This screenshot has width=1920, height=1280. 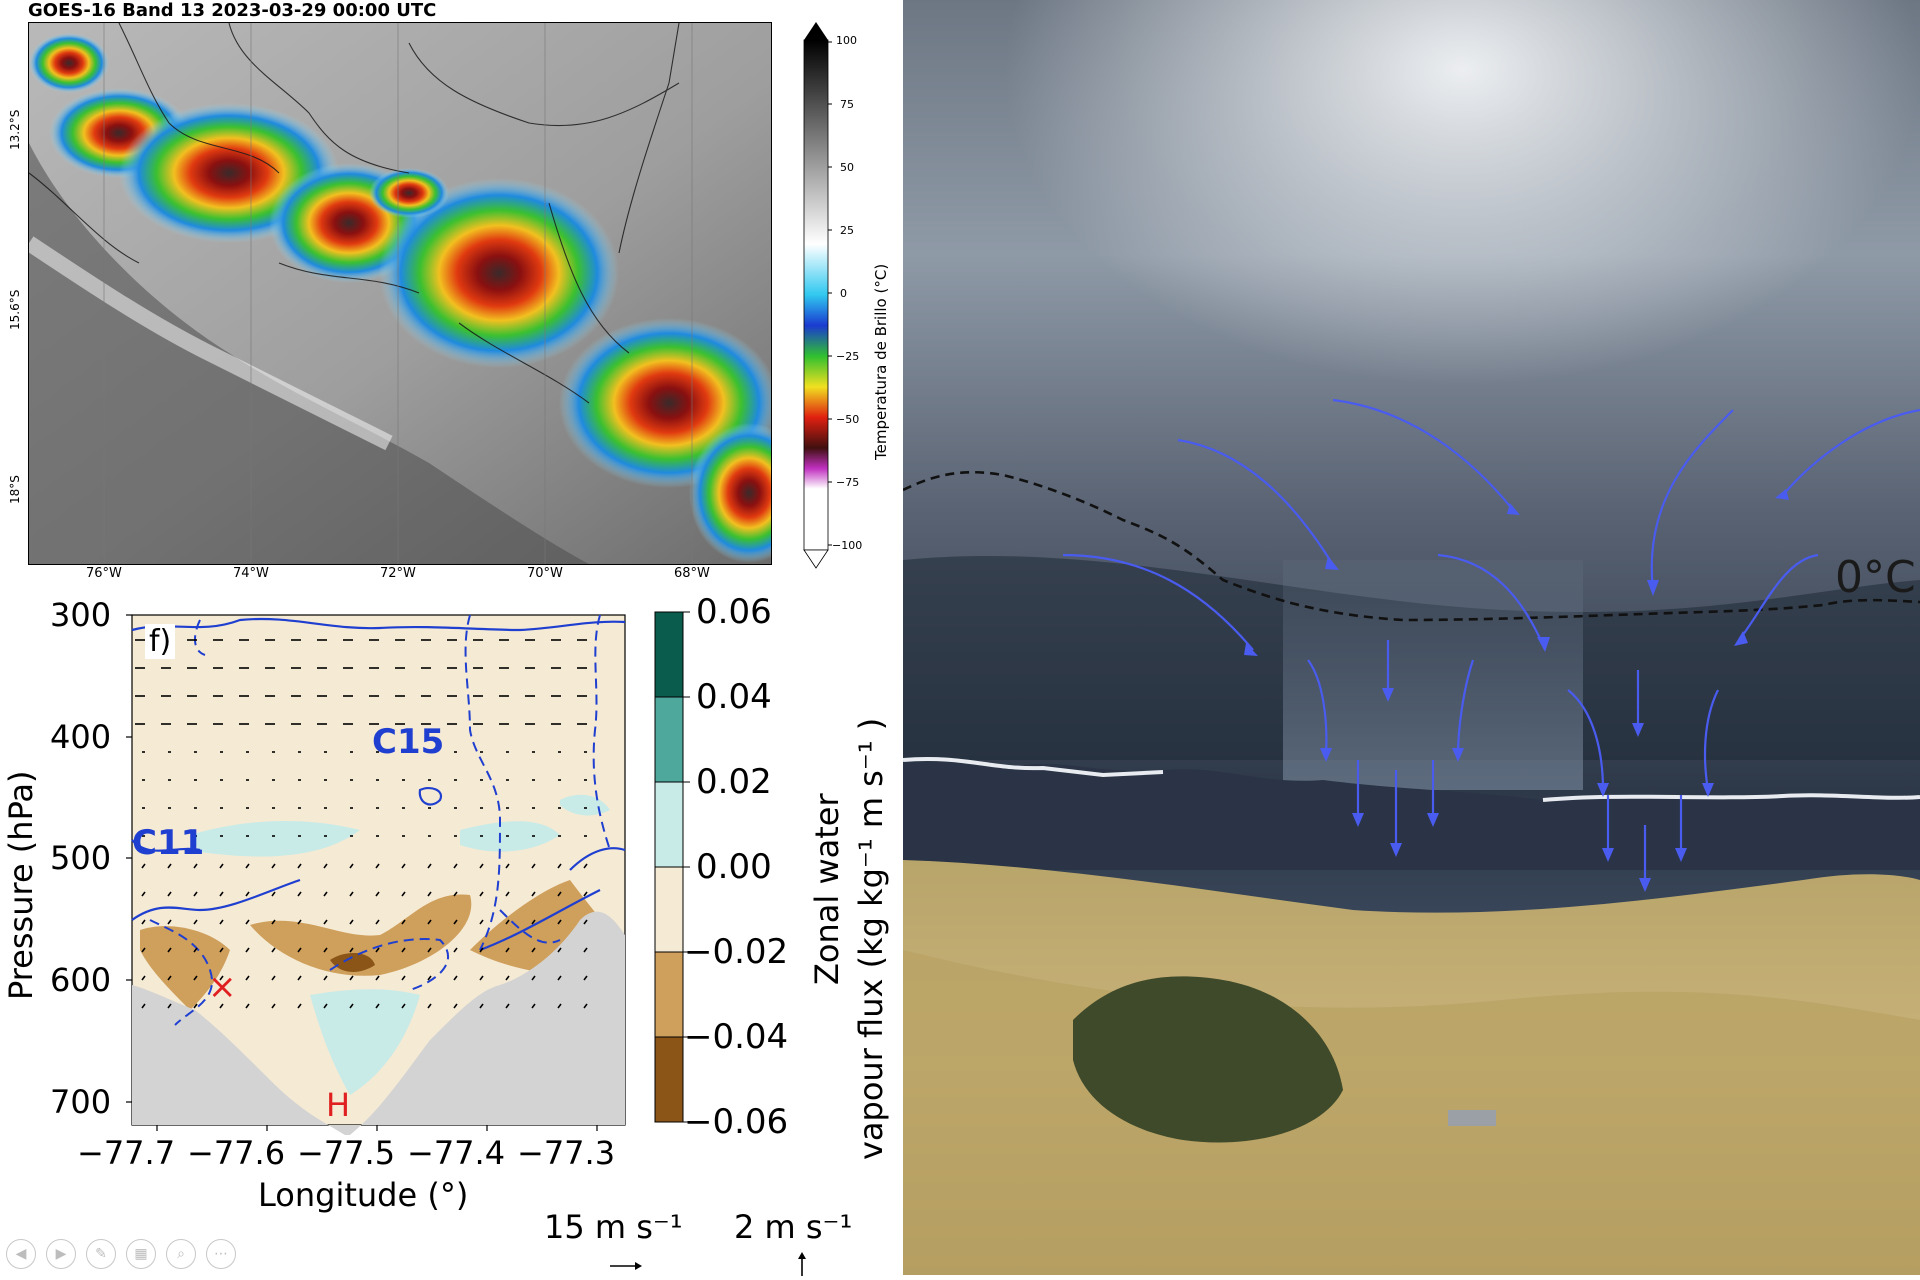 I want to click on h-marker: H, so click(x=338, y=1105).